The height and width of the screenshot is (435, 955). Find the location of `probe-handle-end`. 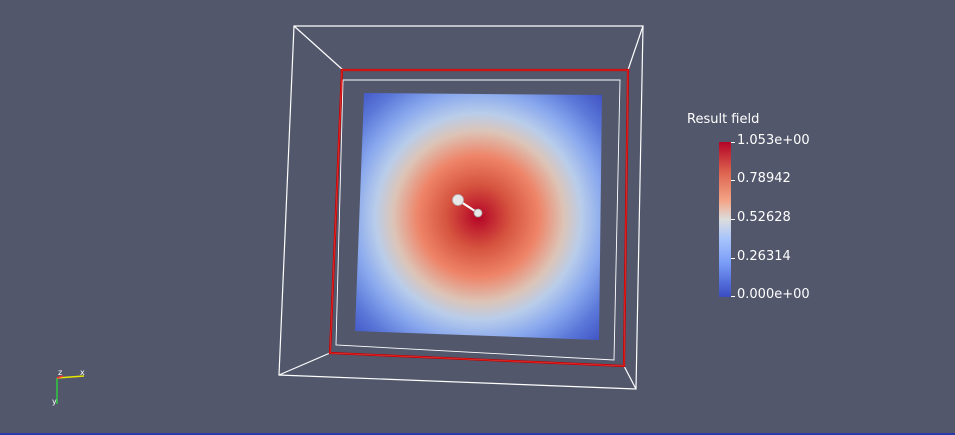

probe-handle-end is located at coordinates (478, 213).